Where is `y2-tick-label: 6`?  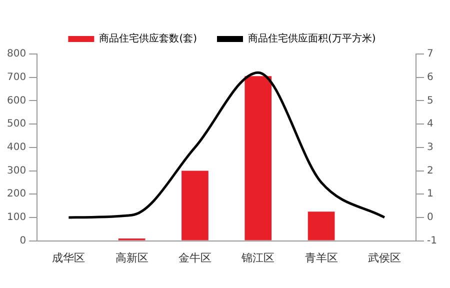
y2-tick-label: 6 is located at coordinates (430, 77).